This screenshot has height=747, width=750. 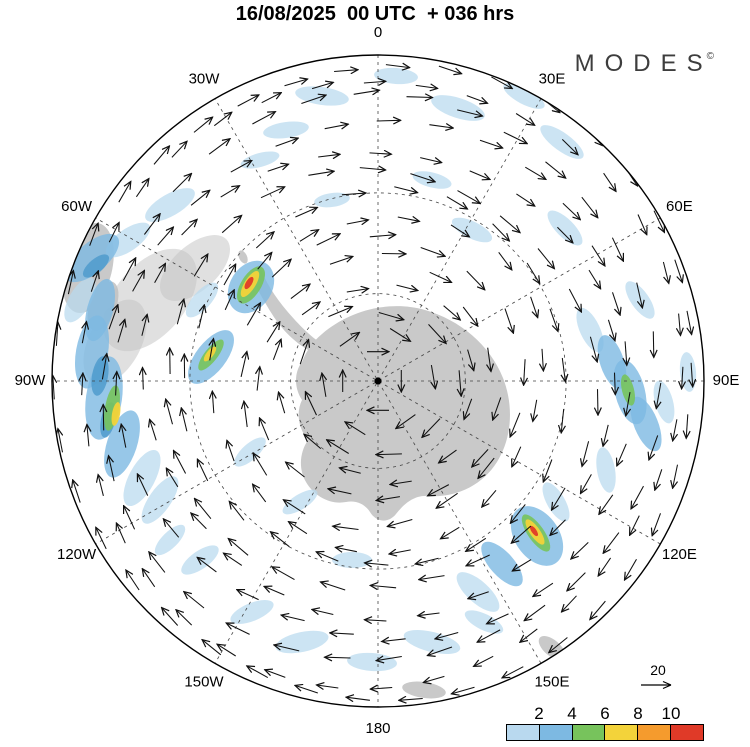 What do you see at coordinates (243, 257) in the screenshot?
I see `land-patch` at bounding box center [243, 257].